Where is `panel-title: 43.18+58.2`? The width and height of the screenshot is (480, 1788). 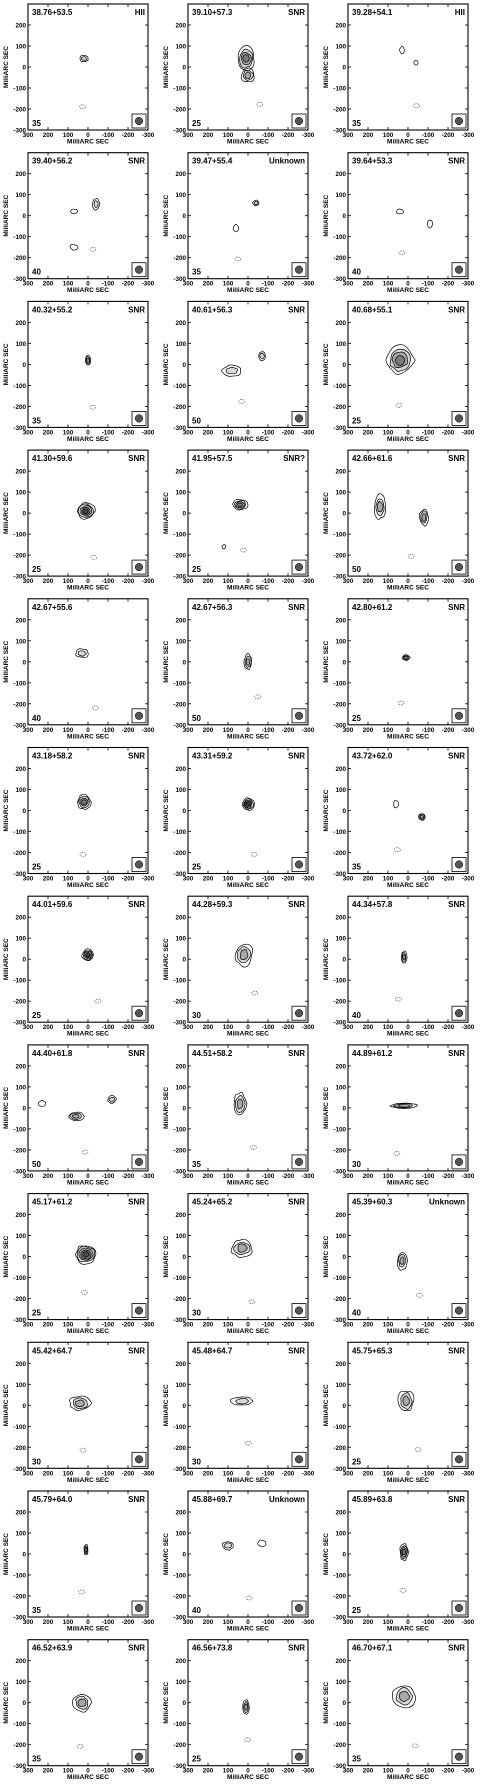
panel-title: 43.18+58.2 is located at coordinates (52, 756).